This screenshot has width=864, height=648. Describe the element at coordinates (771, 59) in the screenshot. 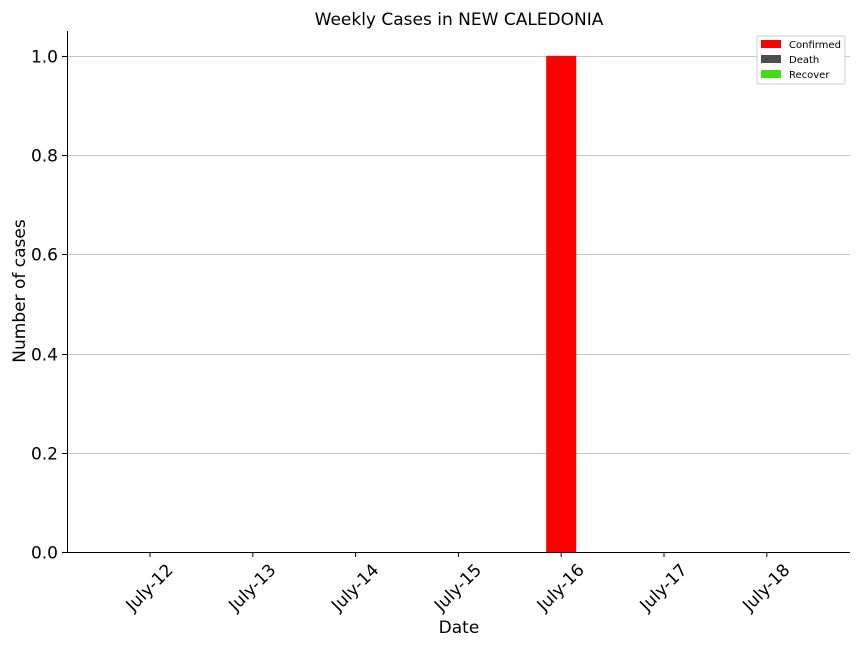

I see `legend-swatch-death` at that location.